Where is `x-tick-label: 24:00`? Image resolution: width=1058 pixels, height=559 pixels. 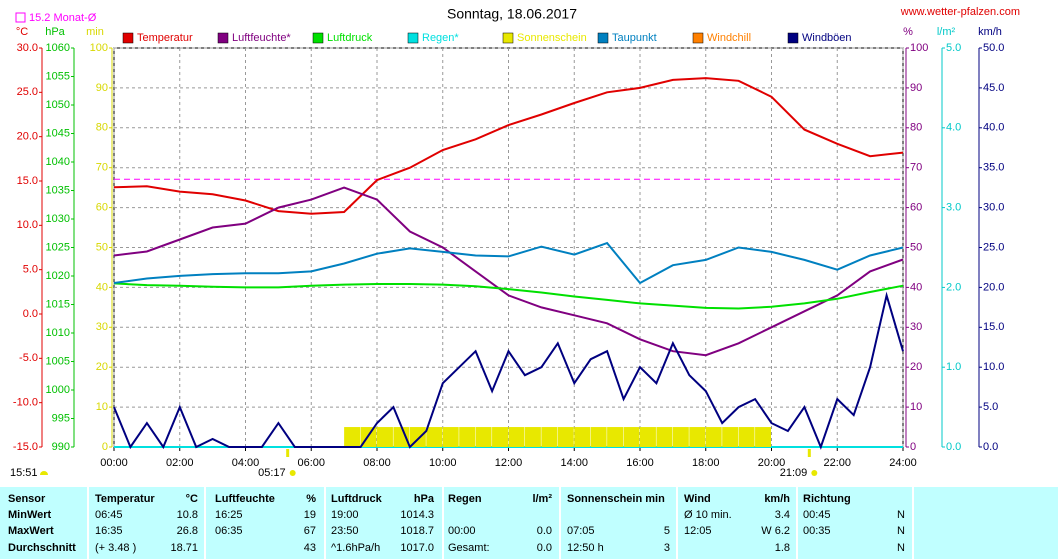 x-tick-label: 24:00 is located at coordinates (903, 463).